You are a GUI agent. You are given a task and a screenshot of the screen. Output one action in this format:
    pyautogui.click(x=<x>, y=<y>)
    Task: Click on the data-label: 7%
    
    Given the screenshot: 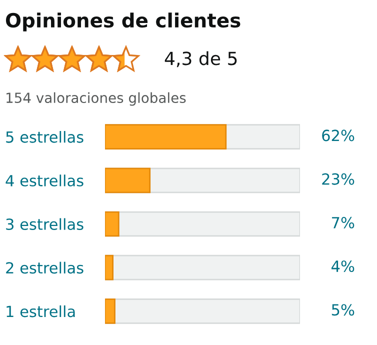 What is the action you would take?
    pyautogui.click(x=343, y=222)
    